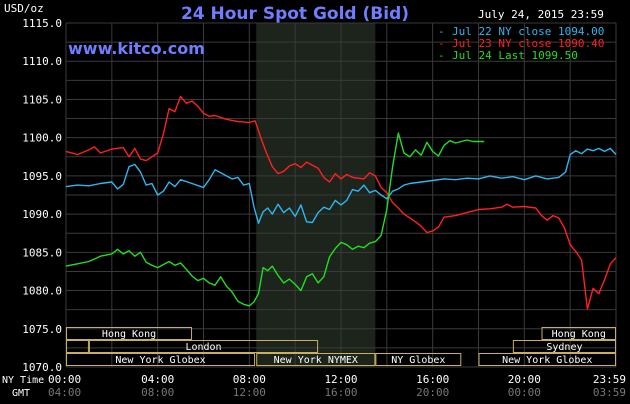 The height and width of the screenshot is (404, 630). What do you see at coordinates (295, 14) in the screenshot?
I see `chart-title: 24 Hour Spot Gold (Bid)` at bounding box center [295, 14].